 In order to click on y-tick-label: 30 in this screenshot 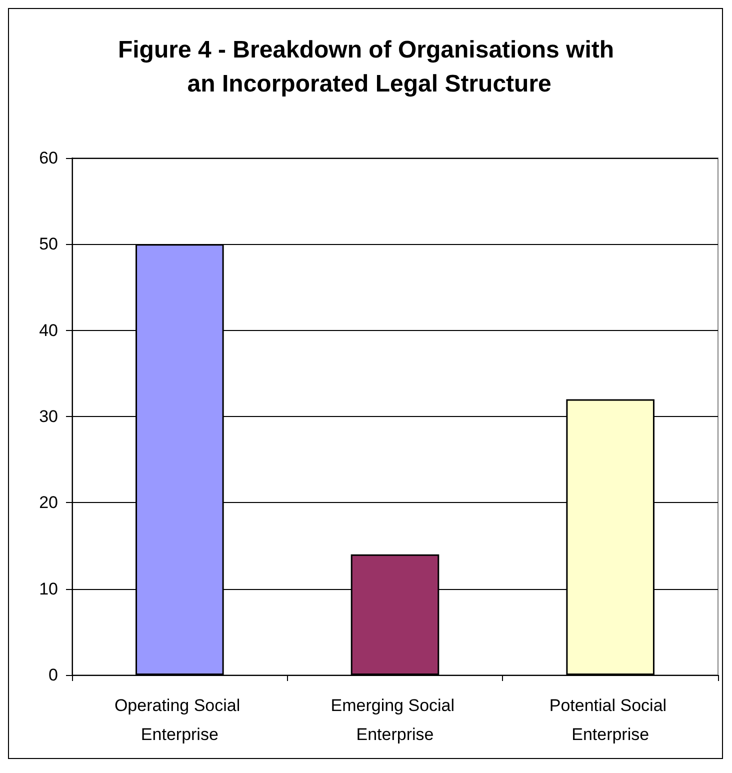, I will do `click(48, 416)`.